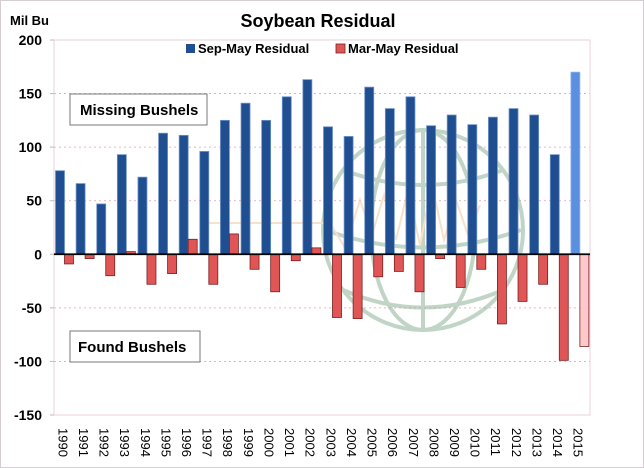 The image size is (644, 468). Describe the element at coordinates (403, 48) in the screenshot. I see `legend-label-mar-may: Mar-May Residual` at that location.